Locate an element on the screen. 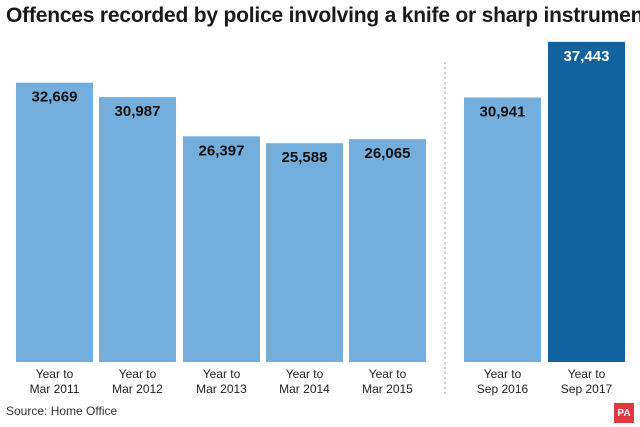 This screenshot has height=427, width=640. category-label-2-line-0: Year to is located at coordinates (222, 374).